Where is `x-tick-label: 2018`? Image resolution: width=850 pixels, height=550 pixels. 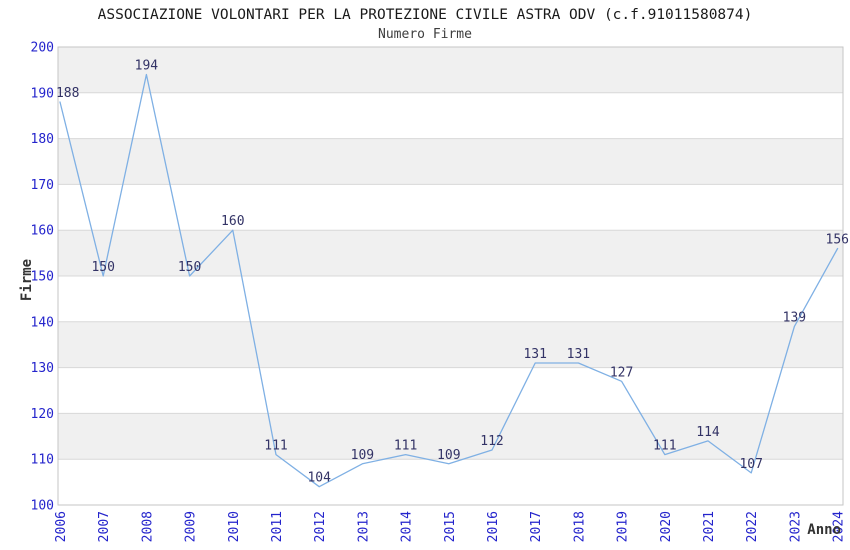
x-tick-label: 2018 is located at coordinates (579, 526).